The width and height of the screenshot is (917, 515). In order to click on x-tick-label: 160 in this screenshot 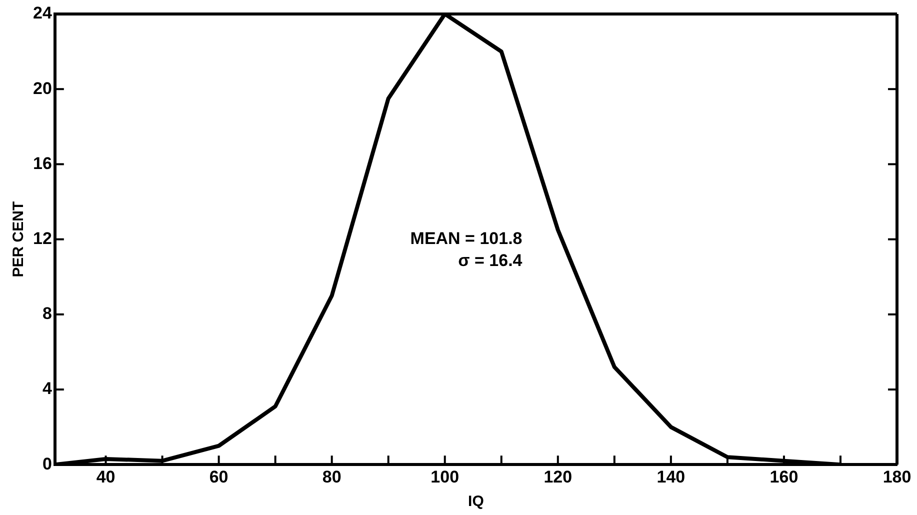, I will do `click(784, 476)`.